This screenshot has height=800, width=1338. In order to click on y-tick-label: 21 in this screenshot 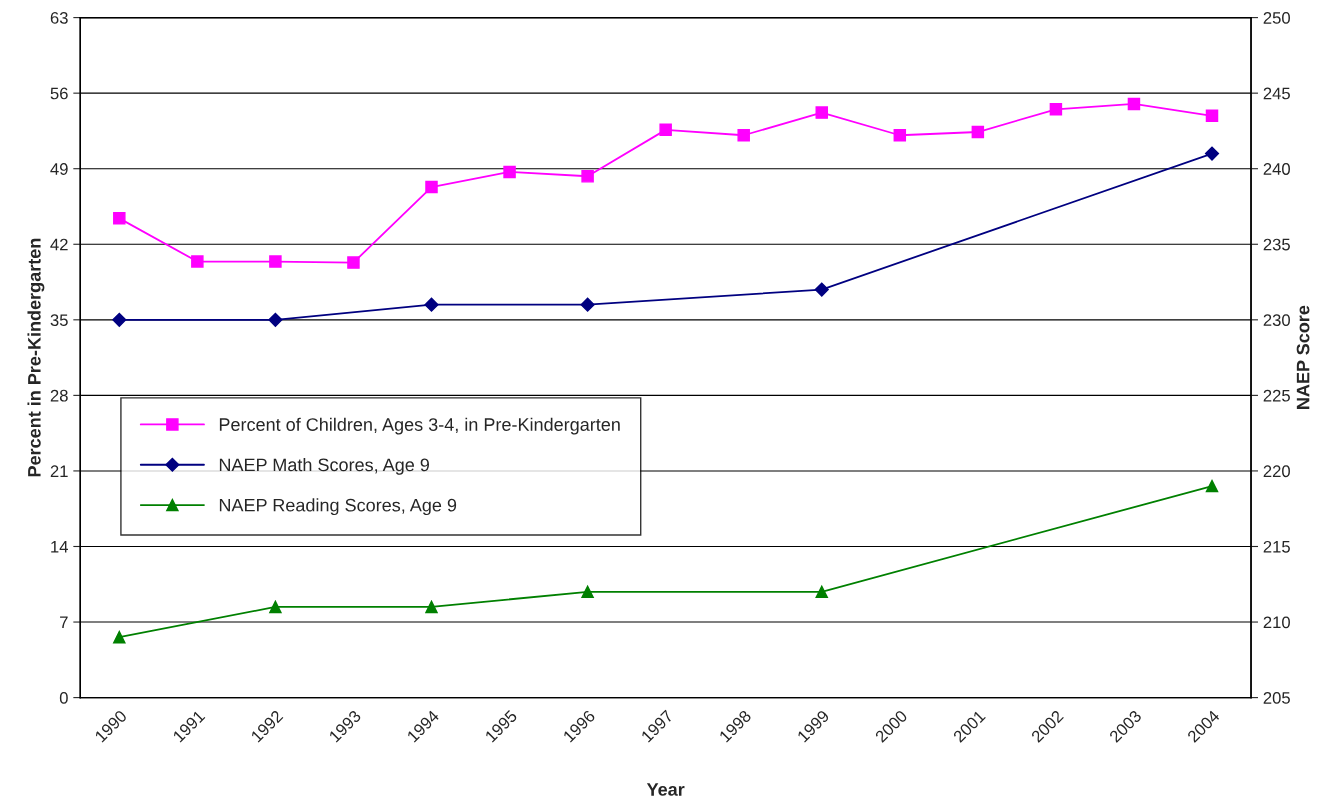, I will do `click(59, 471)`.